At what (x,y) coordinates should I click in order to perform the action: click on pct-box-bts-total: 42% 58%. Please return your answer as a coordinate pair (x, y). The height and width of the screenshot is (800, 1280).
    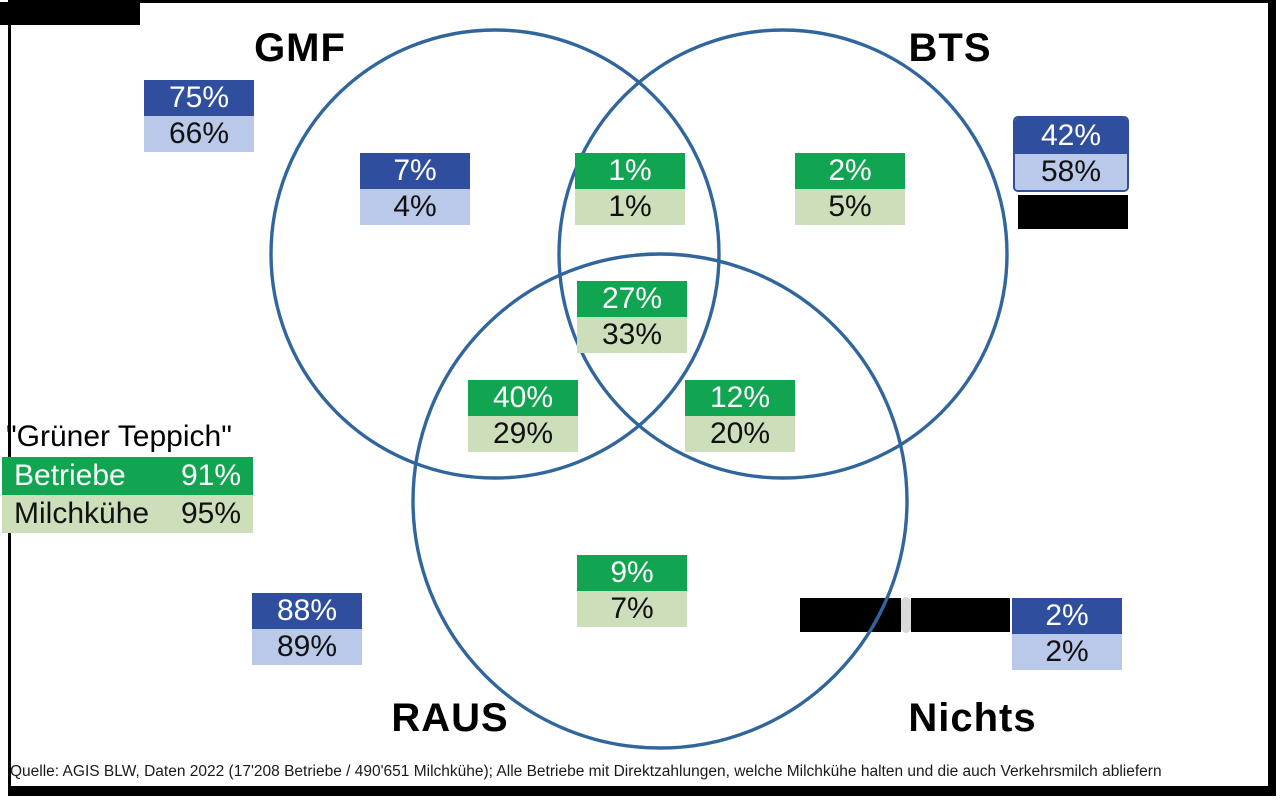
    Looking at the image, I should click on (1071, 154).